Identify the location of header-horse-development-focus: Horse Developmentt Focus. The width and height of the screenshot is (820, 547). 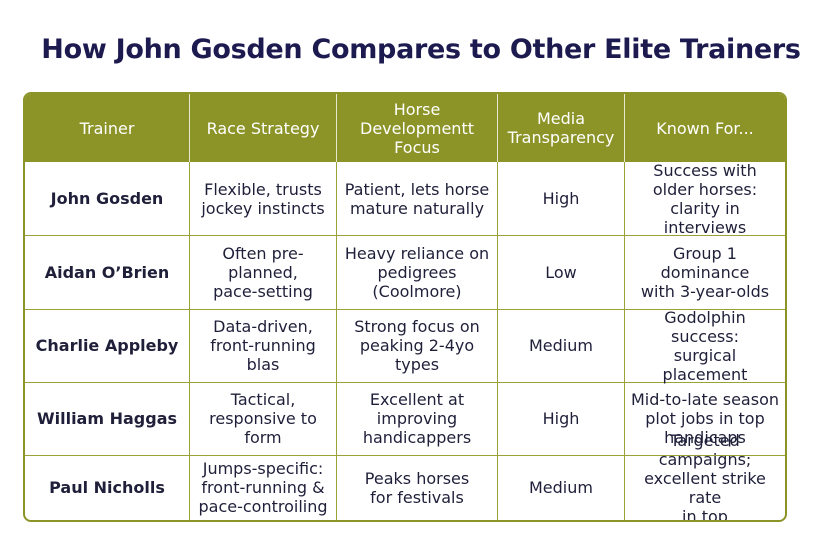
(417, 128).